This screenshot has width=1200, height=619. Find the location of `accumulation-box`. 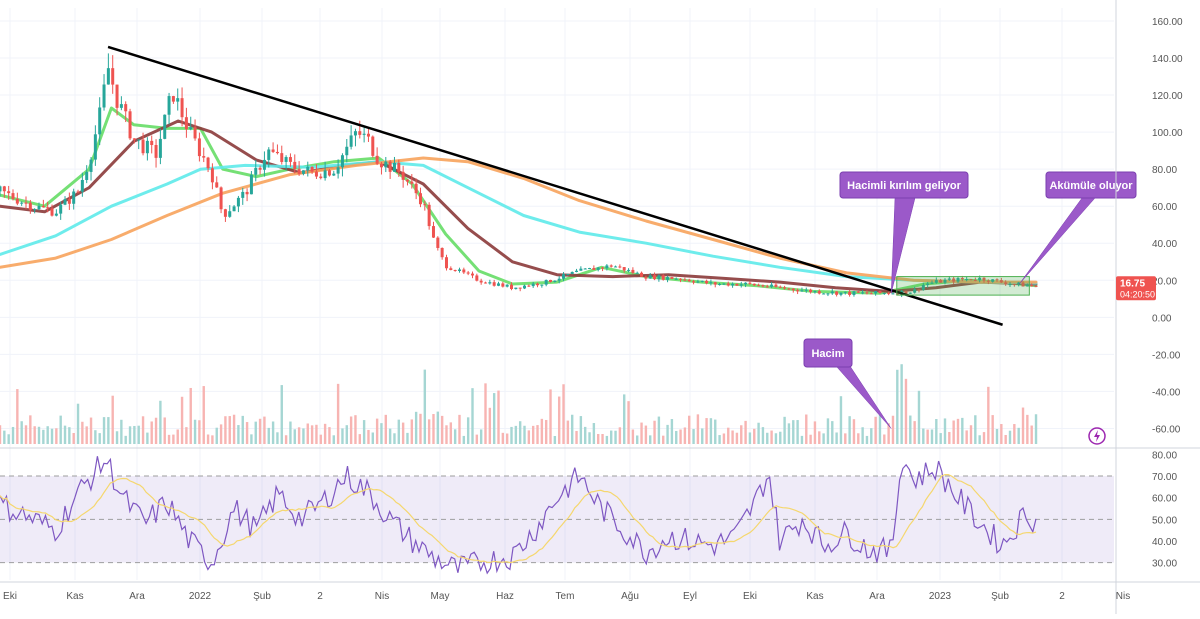

accumulation-box is located at coordinates (963, 286).